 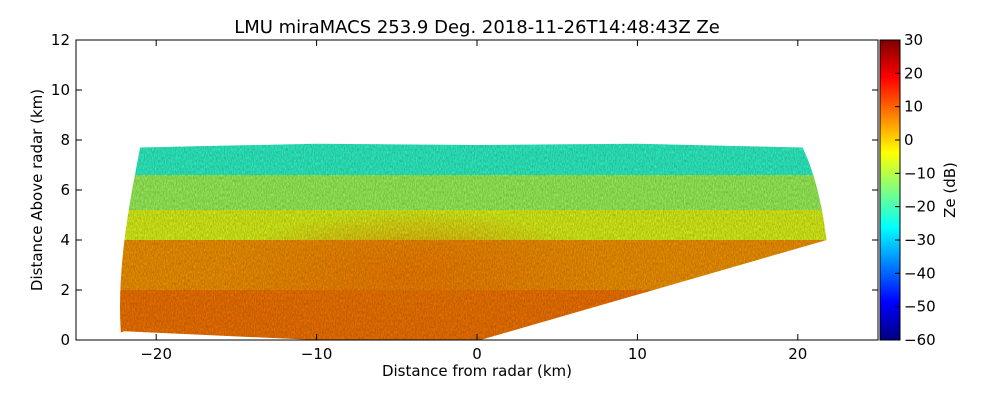 What do you see at coordinates (156, 354) in the screenshot?
I see `x-tick-label: −20` at bounding box center [156, 354].